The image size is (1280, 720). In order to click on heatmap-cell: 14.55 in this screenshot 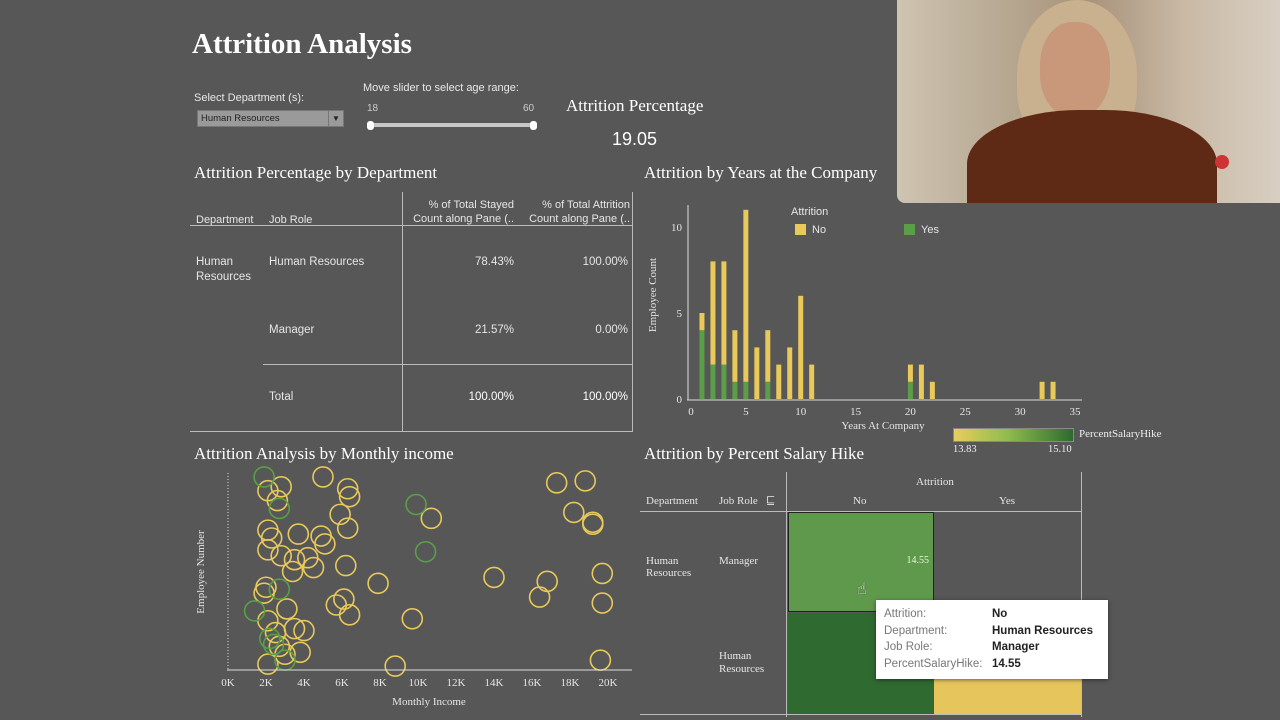, I will do `click(861, 562)`.